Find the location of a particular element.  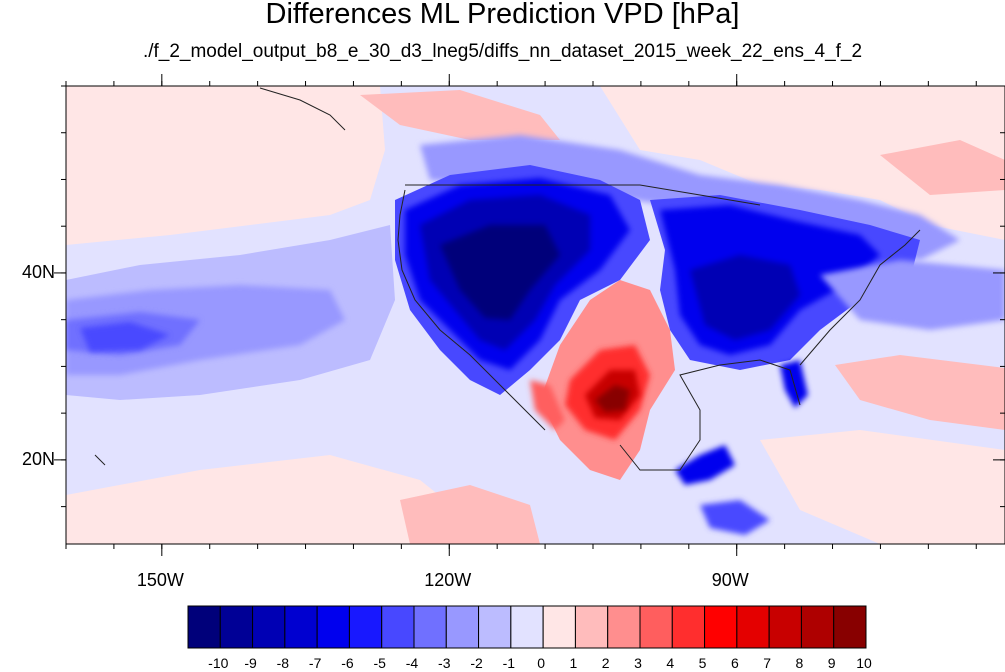

field-positive-caribbean is located at coordinates (882, 487).